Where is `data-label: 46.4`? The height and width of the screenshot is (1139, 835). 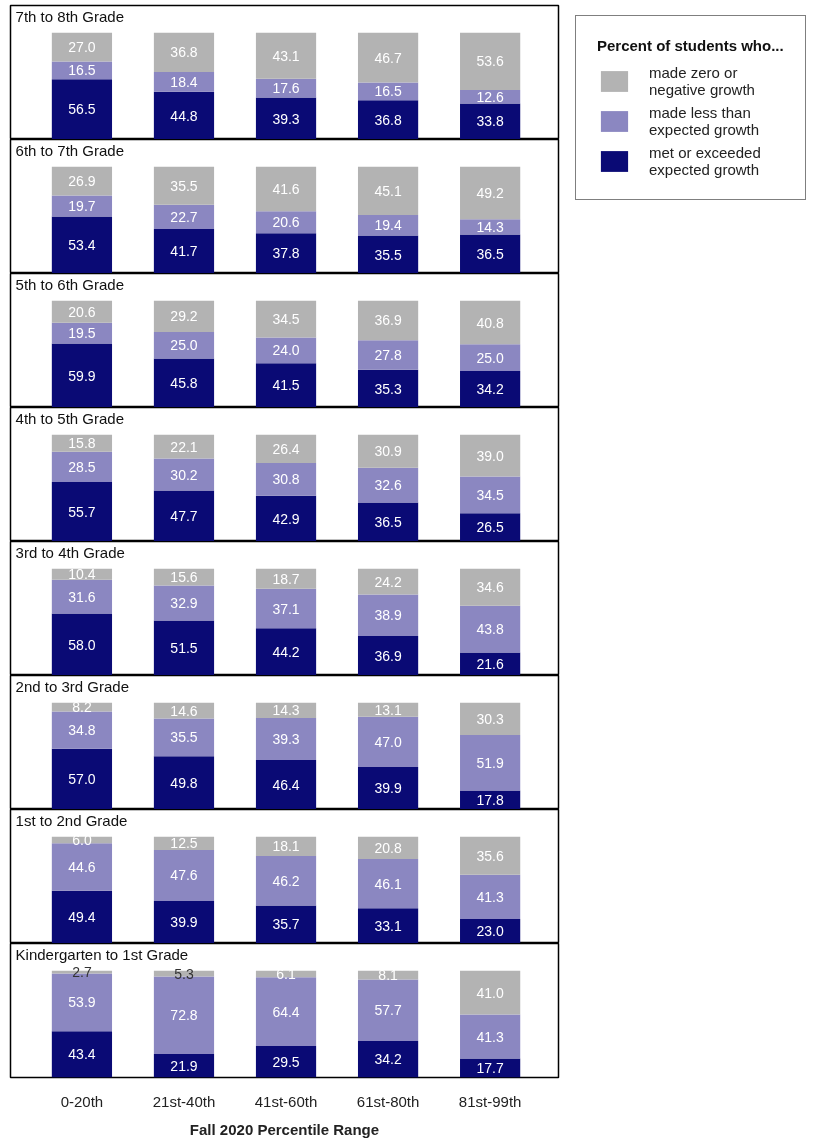
data-label: 46.4 is located at coordinates (286, 784).